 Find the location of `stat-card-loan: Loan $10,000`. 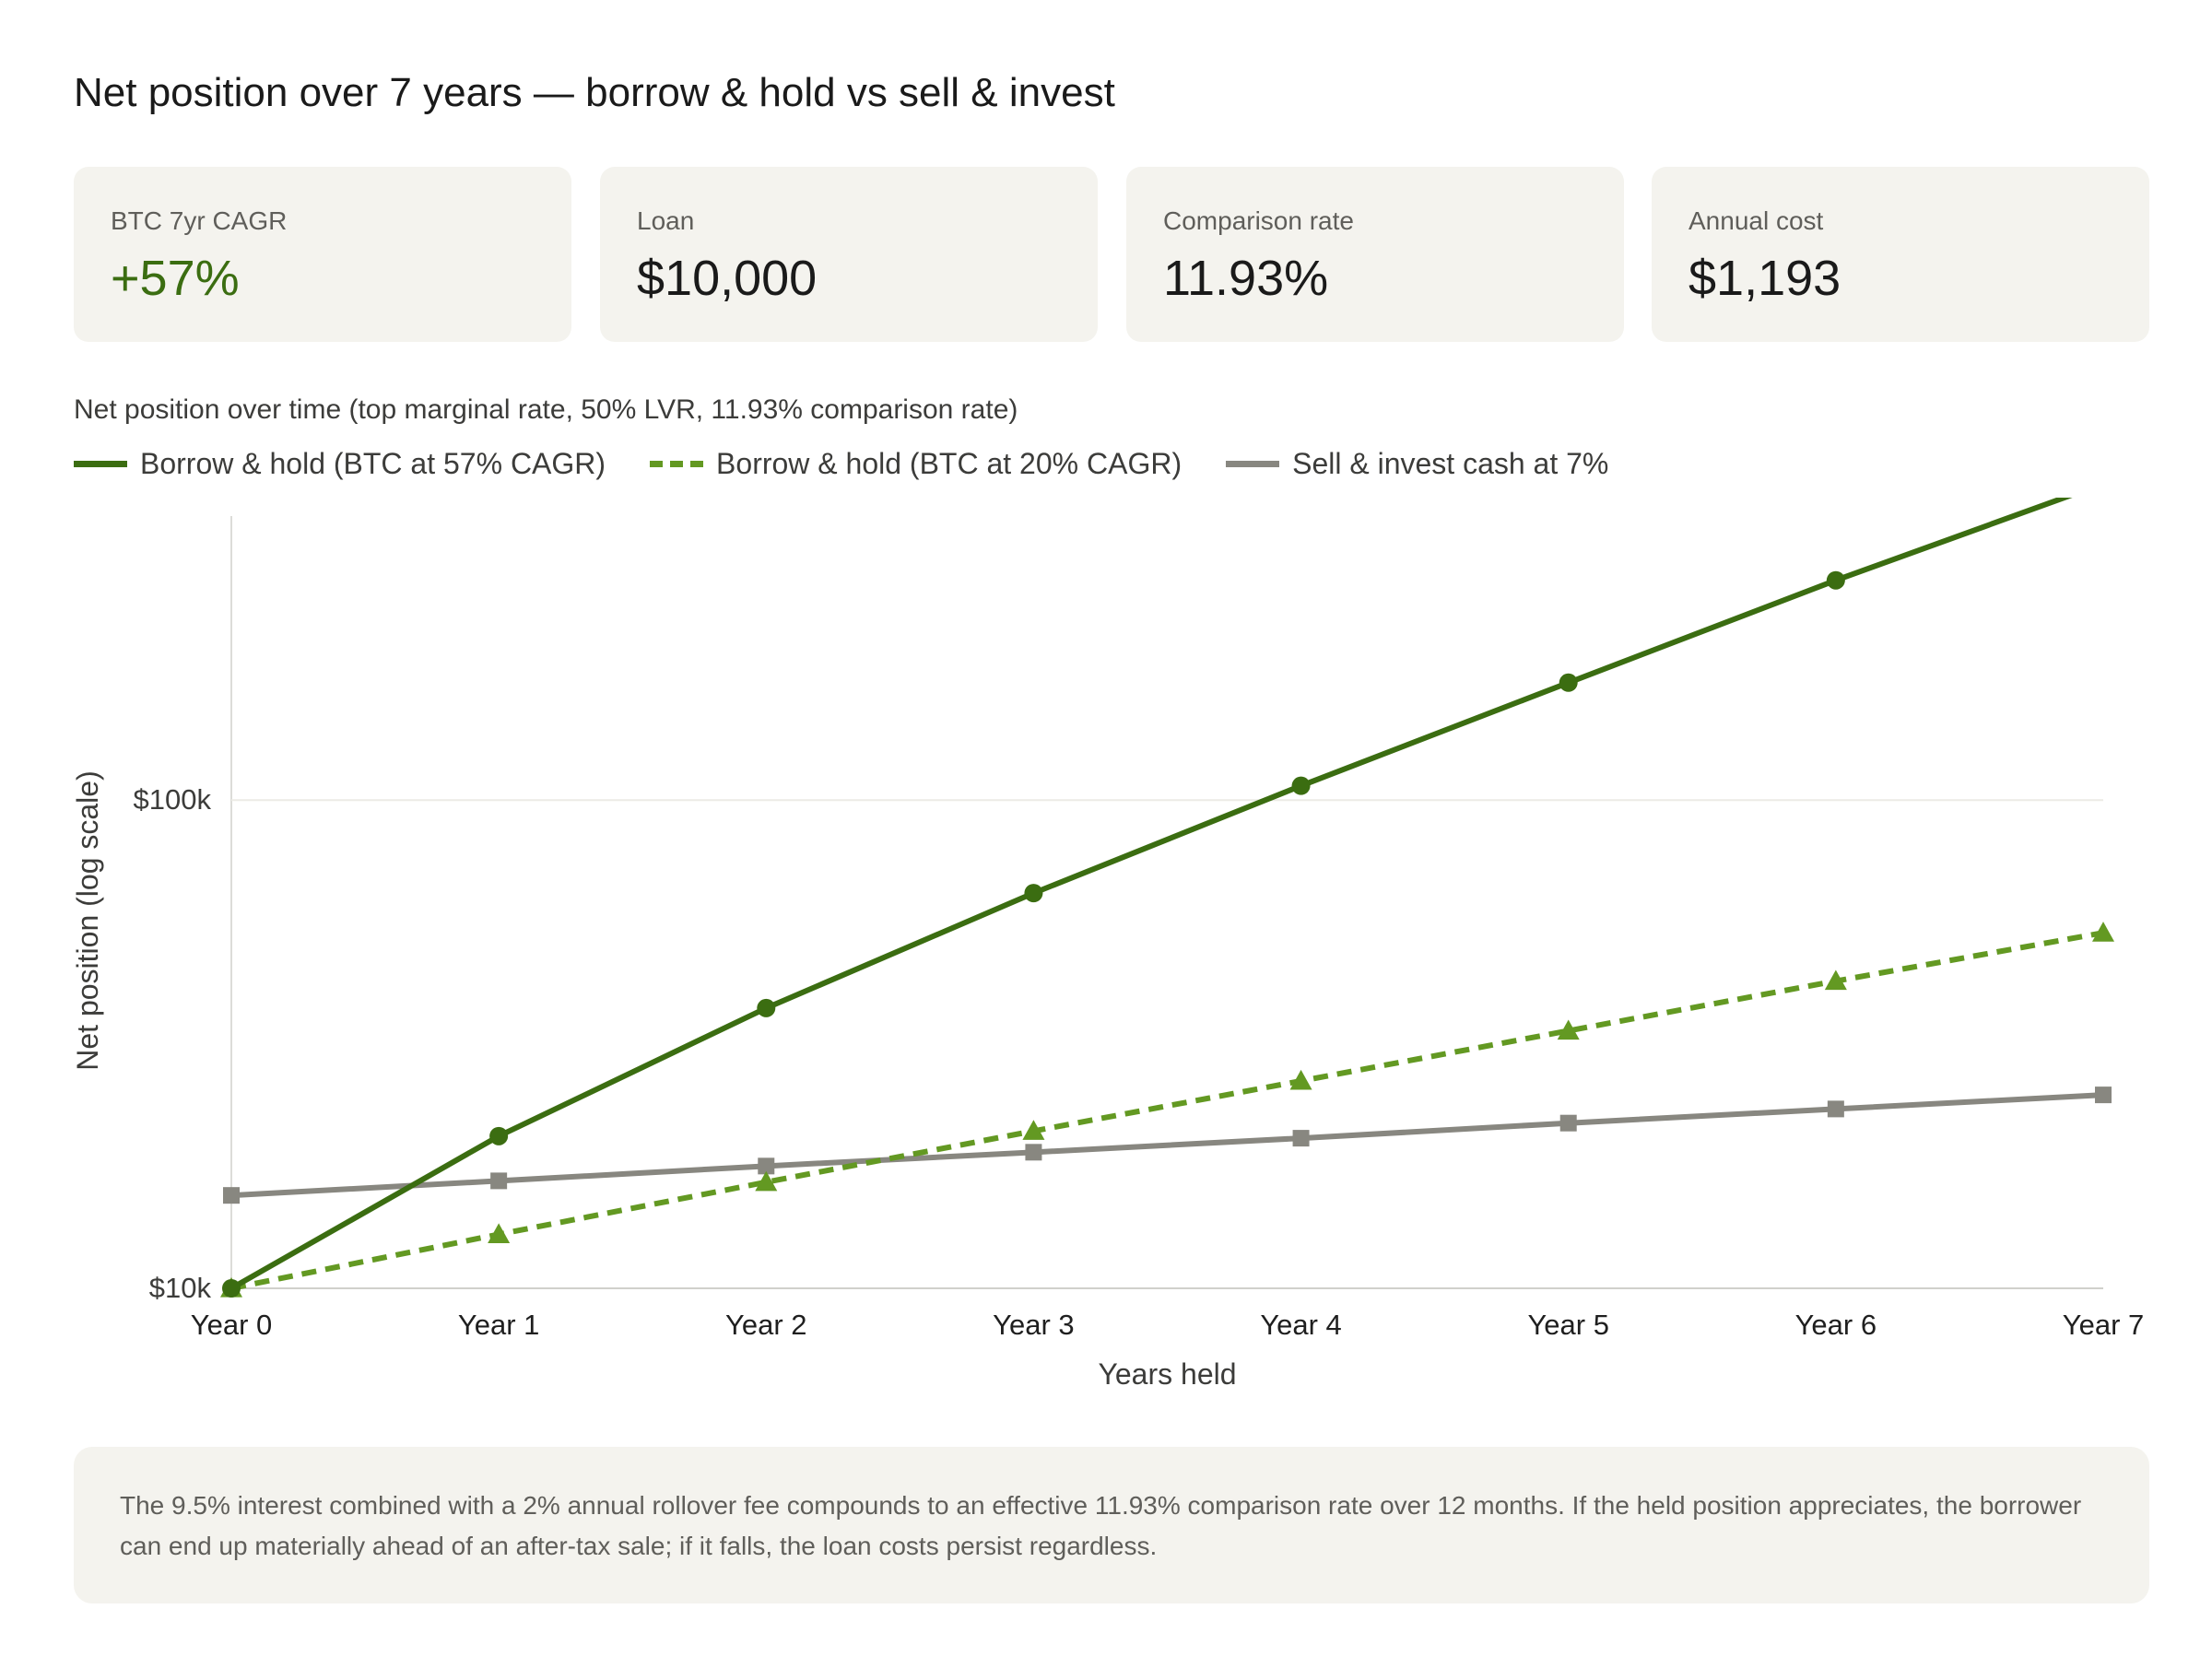

stat-card-loan: Loan $10,000 is located at coordinates (849, 254).